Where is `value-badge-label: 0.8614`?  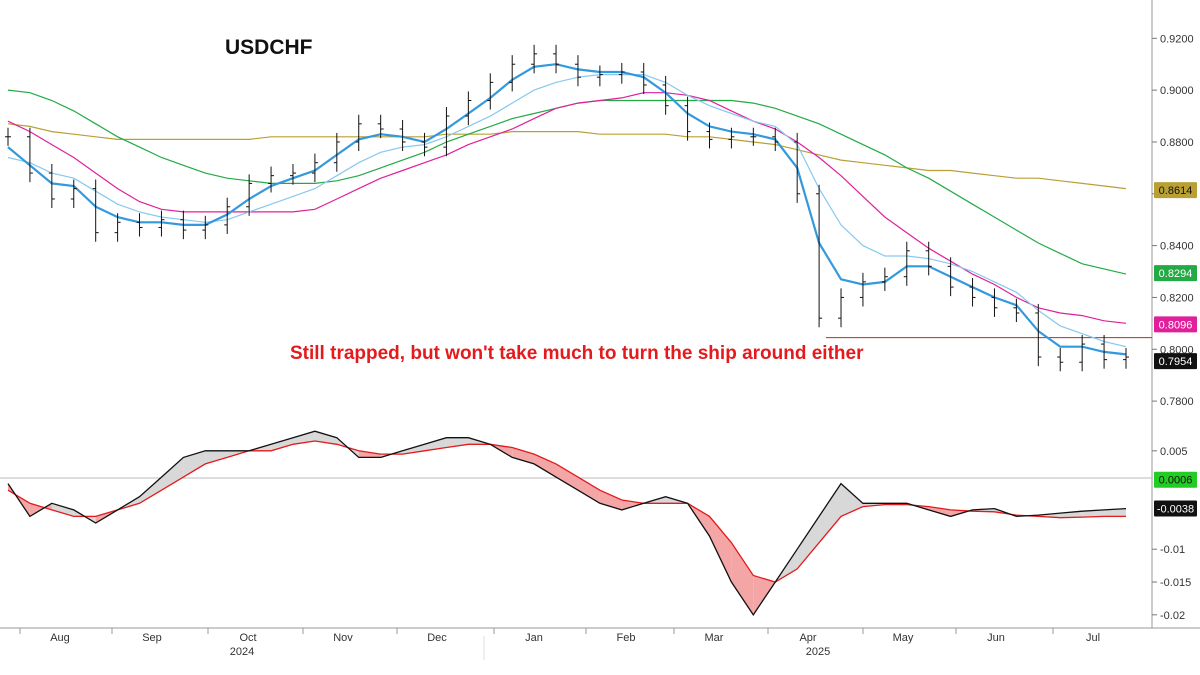
value-badge-label: 0.8614 is located at coordinates (1176, 191).